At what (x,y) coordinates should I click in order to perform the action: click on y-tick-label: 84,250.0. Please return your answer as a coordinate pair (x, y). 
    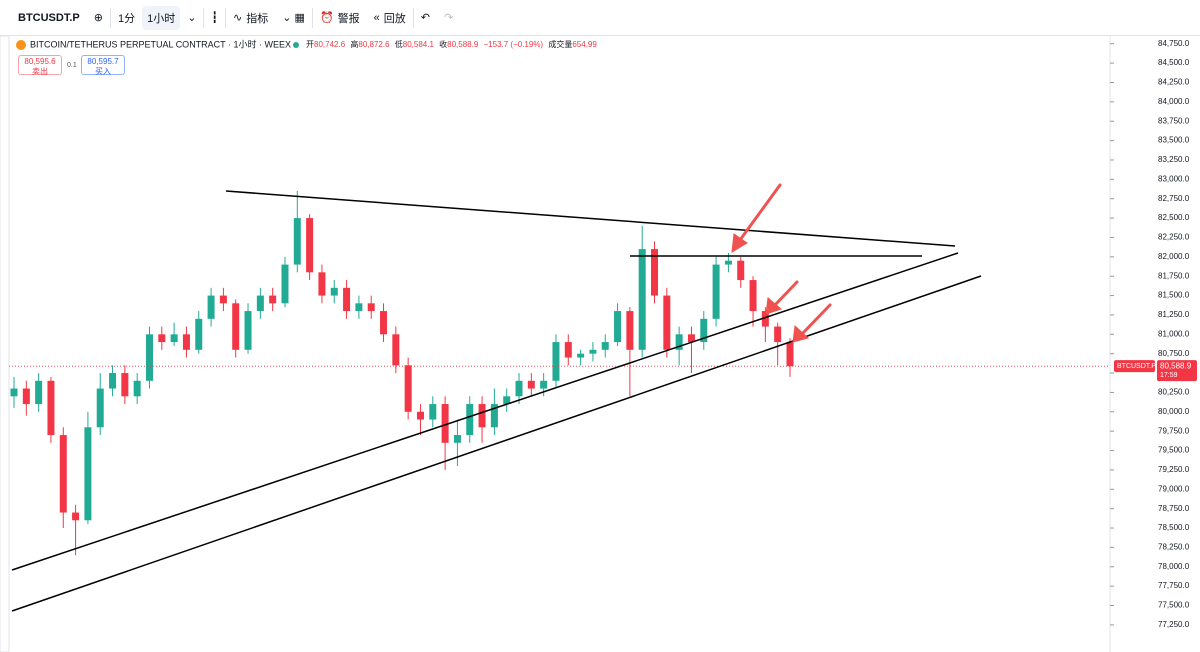
    Looking at the image, I should click on (1174, 82).